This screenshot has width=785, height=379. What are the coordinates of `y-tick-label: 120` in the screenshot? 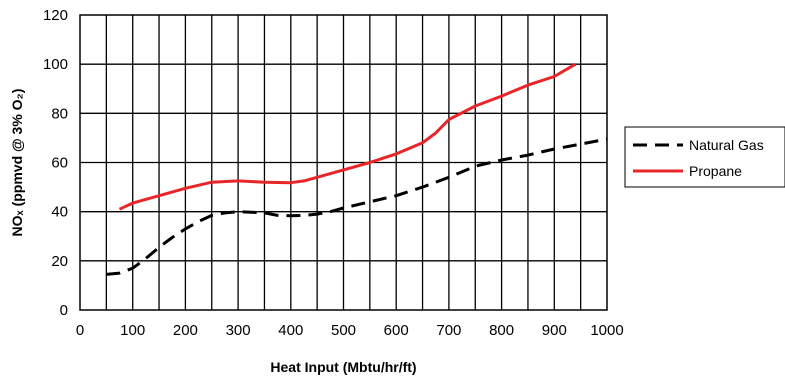 It's located at (55, 15).